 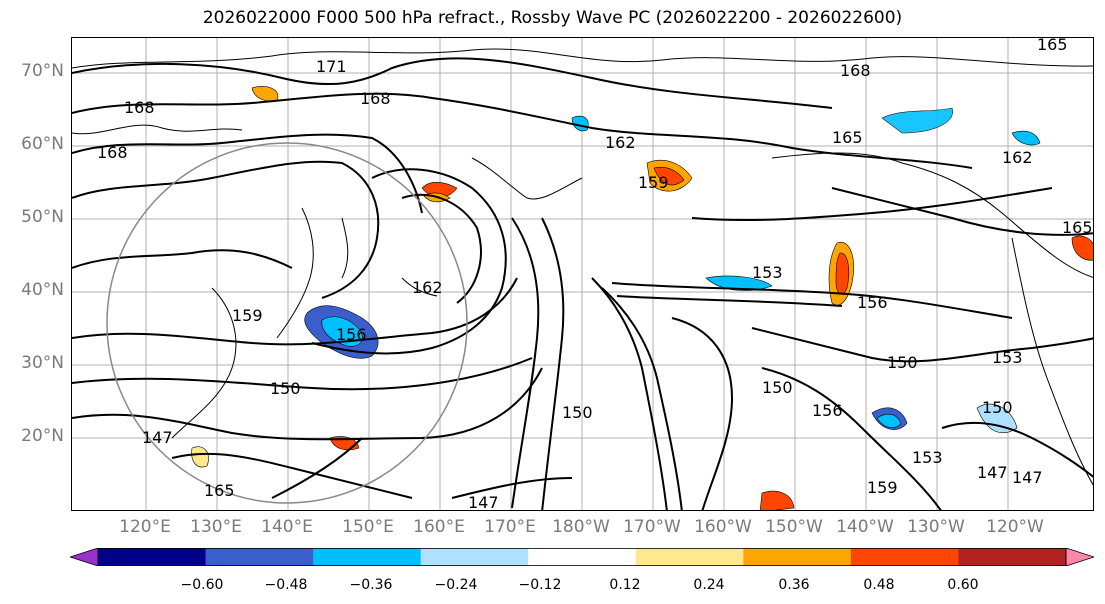 I want to click on lon-label: 140°W, so click(x=865, y=527).